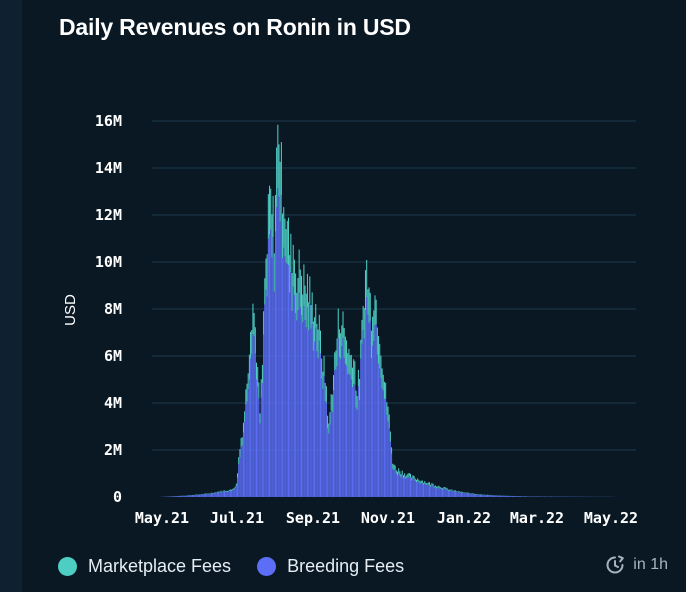 The image size is (686, 592). What do you see at coordinates (117, 497) in the screenshot?
I see `y-tick-label: 0` at bounding box center [117, 497].